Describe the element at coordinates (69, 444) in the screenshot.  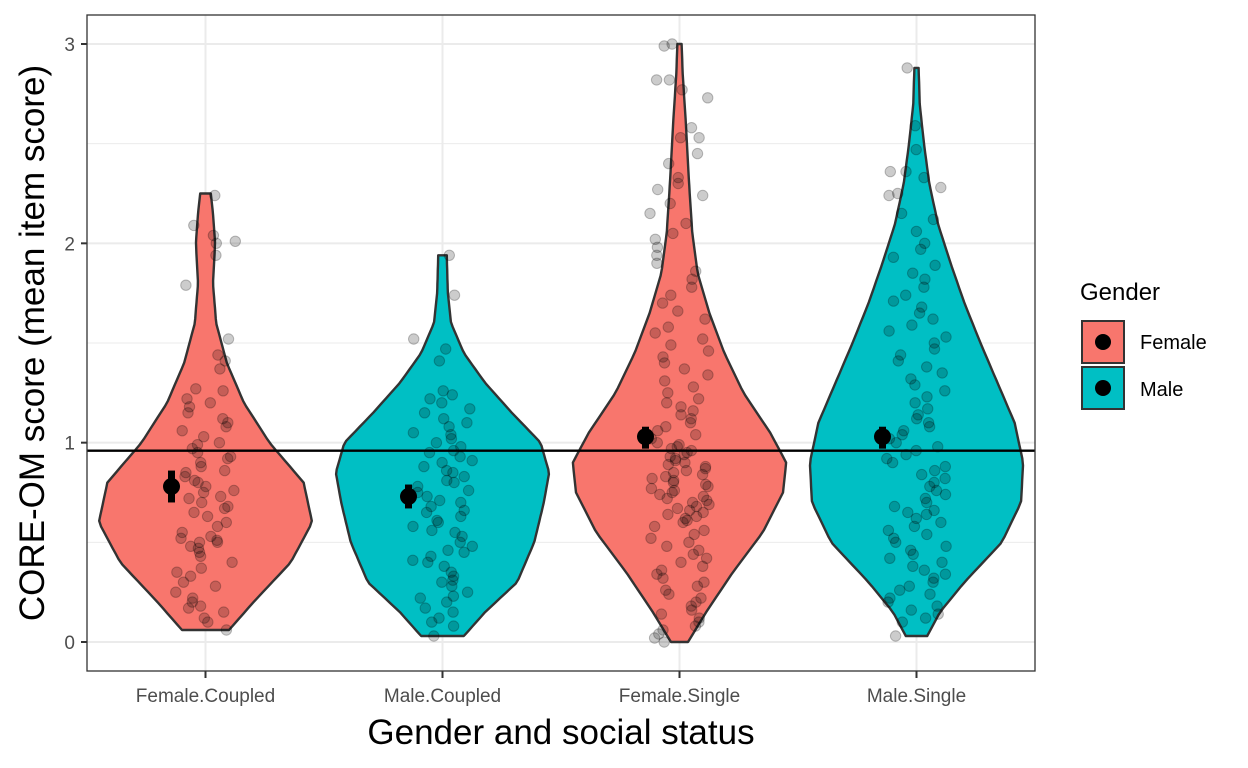
I see `y-tick-label: 1` at that location.